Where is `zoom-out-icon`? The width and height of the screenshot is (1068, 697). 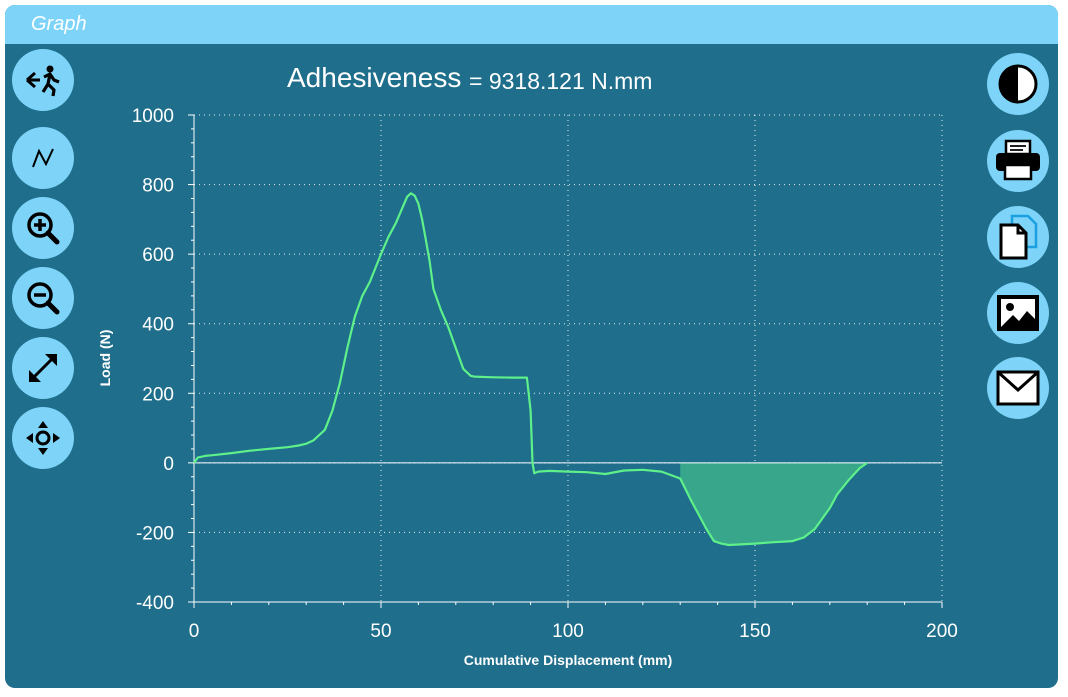
zoom-out-icon is located at coordinates (43, 298).